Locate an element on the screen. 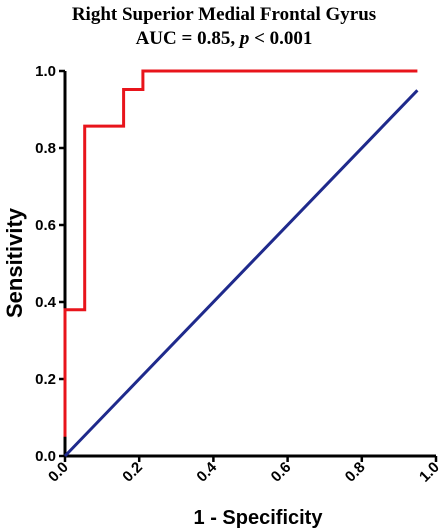 The image size is (447, 530). y-tick-label: 0.6 is located at coordinates (45, 225).